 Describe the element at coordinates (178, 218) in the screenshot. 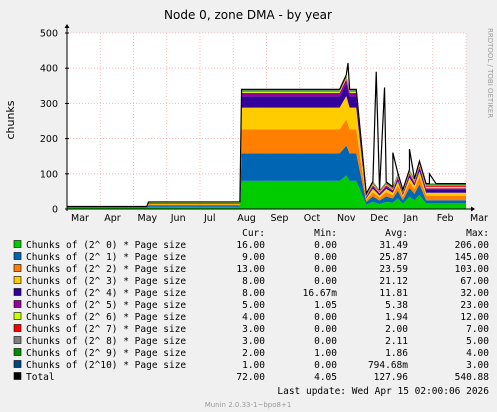

I see `x-tick-label: Jun` at that location.